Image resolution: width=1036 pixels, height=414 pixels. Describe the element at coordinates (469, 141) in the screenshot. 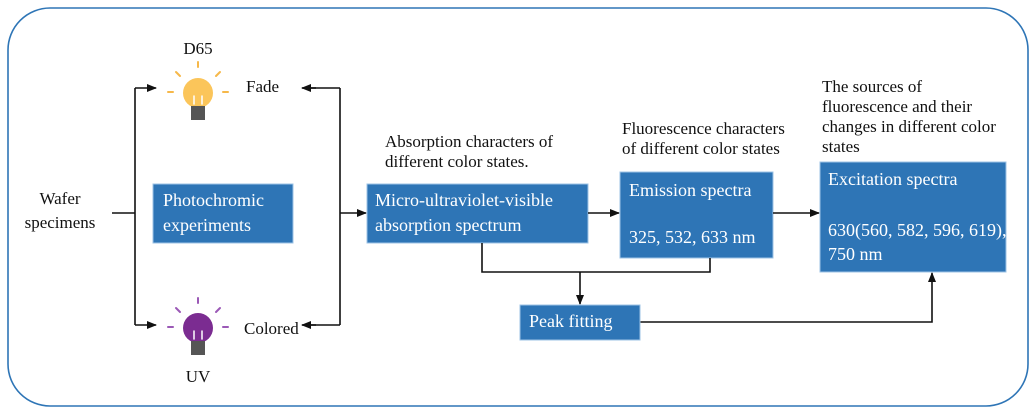

I see `note: Absorption characters of` at that location.